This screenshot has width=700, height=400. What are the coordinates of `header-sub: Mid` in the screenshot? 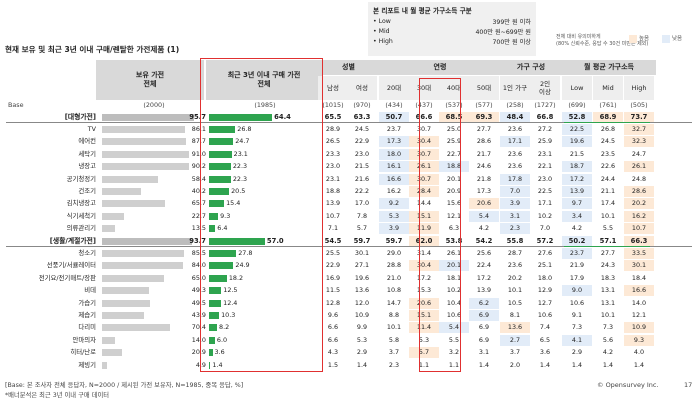 It's located at (608, 88).